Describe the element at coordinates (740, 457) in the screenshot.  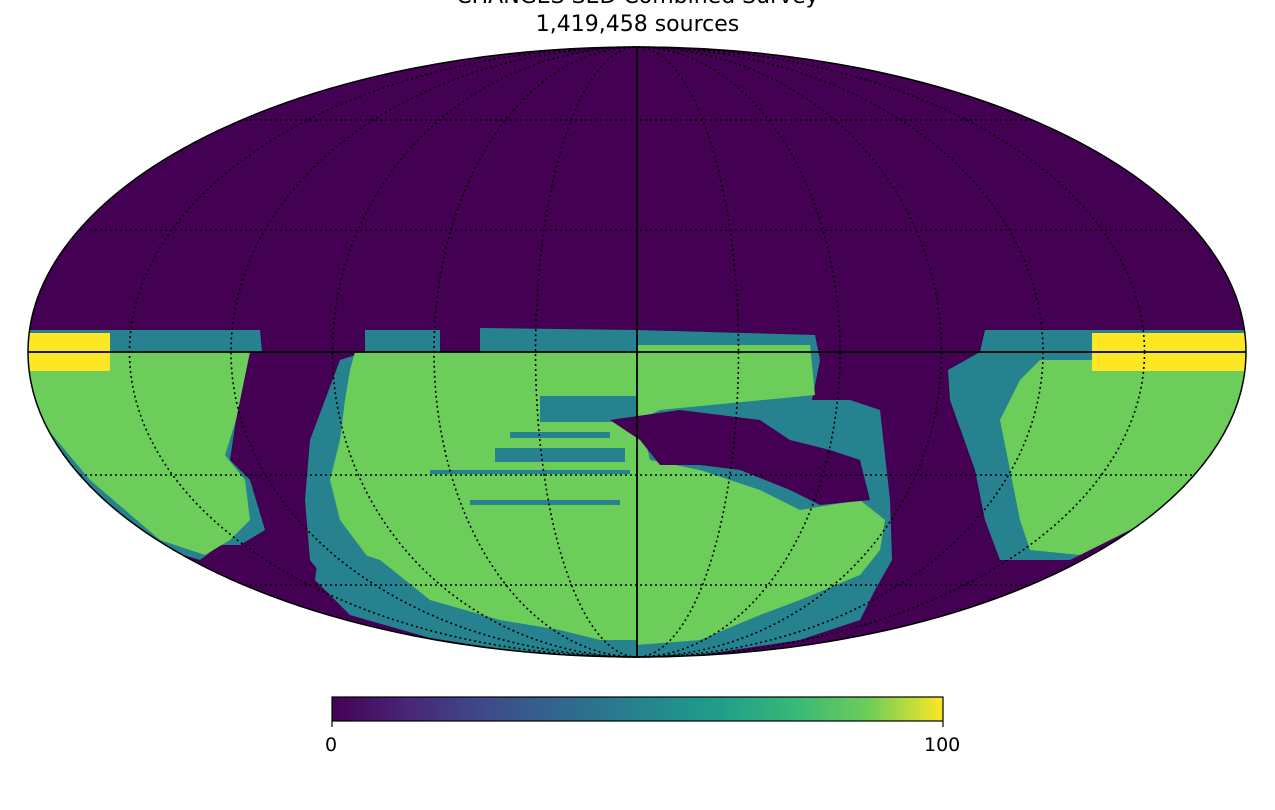
I see `coverage-hole-right-center` at that location.